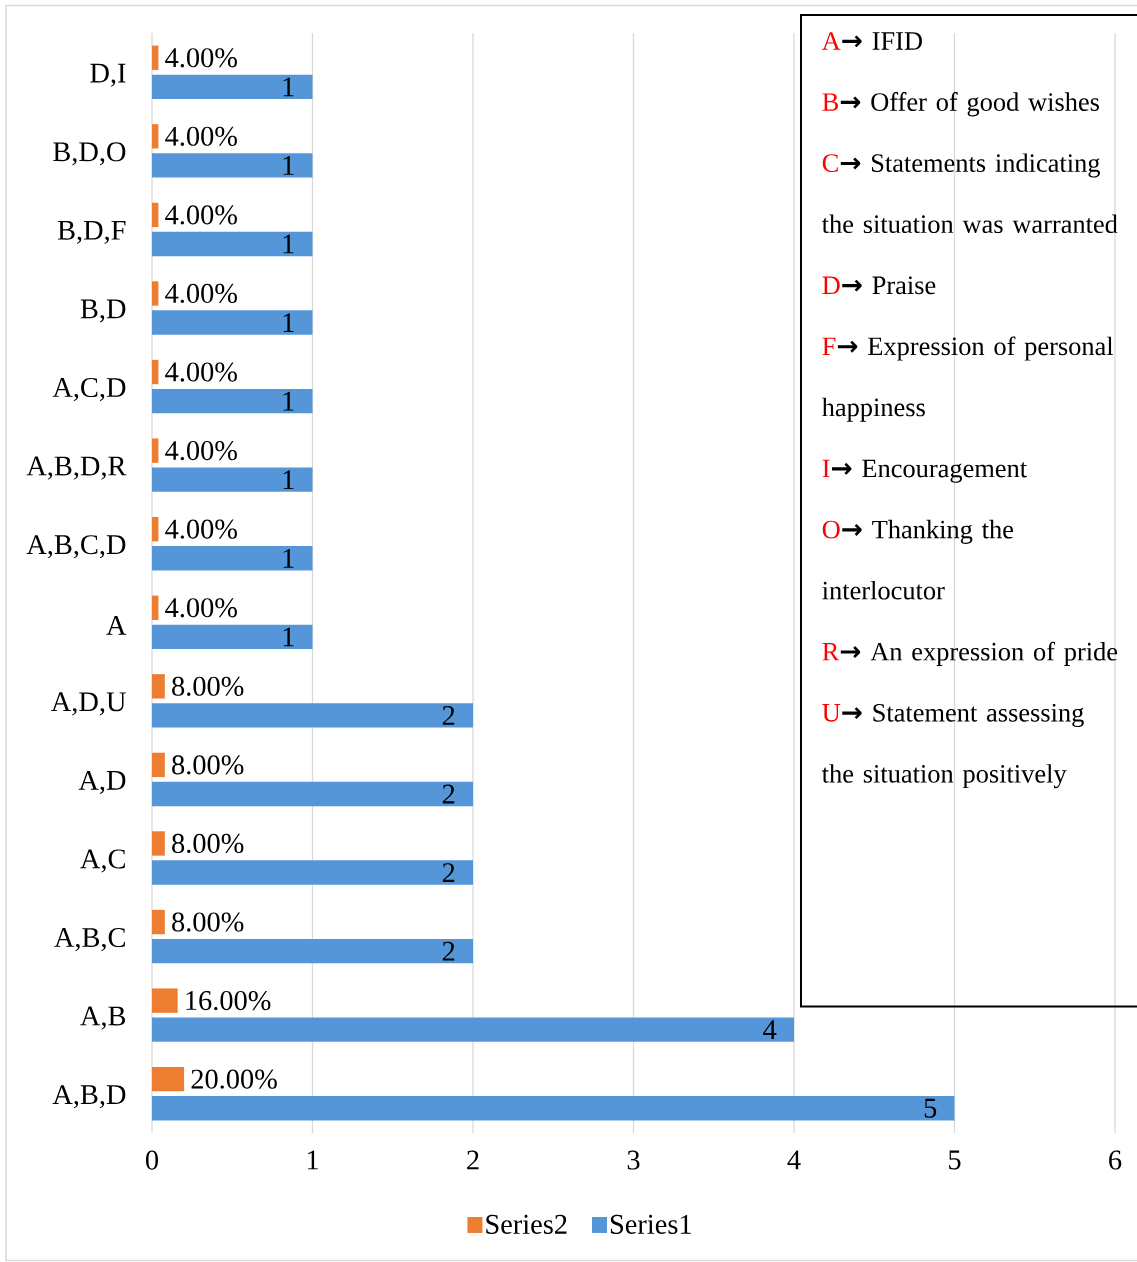  Describe the element at coordinates (944, 776) in the screenshot. I see `text: the situation positively` at that location.